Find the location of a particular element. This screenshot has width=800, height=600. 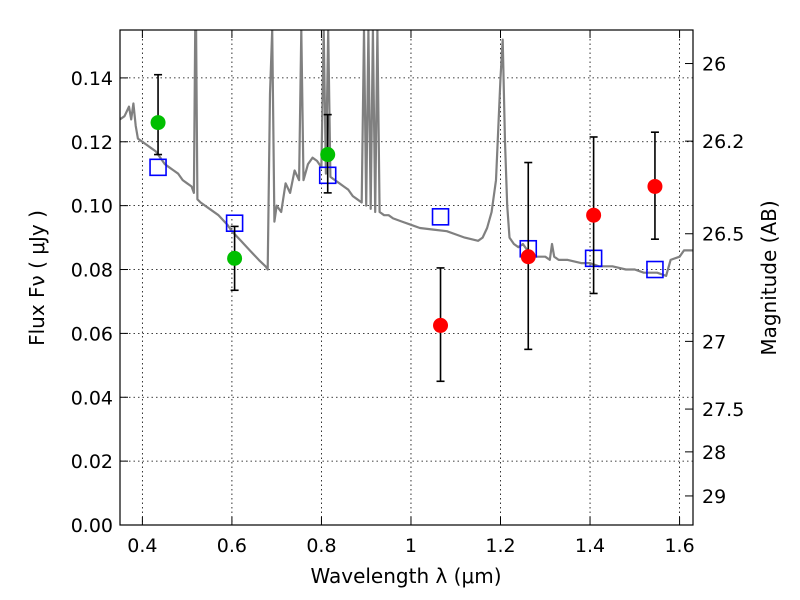

y2-tick-label: 28 is located at coordinates (714, 453).